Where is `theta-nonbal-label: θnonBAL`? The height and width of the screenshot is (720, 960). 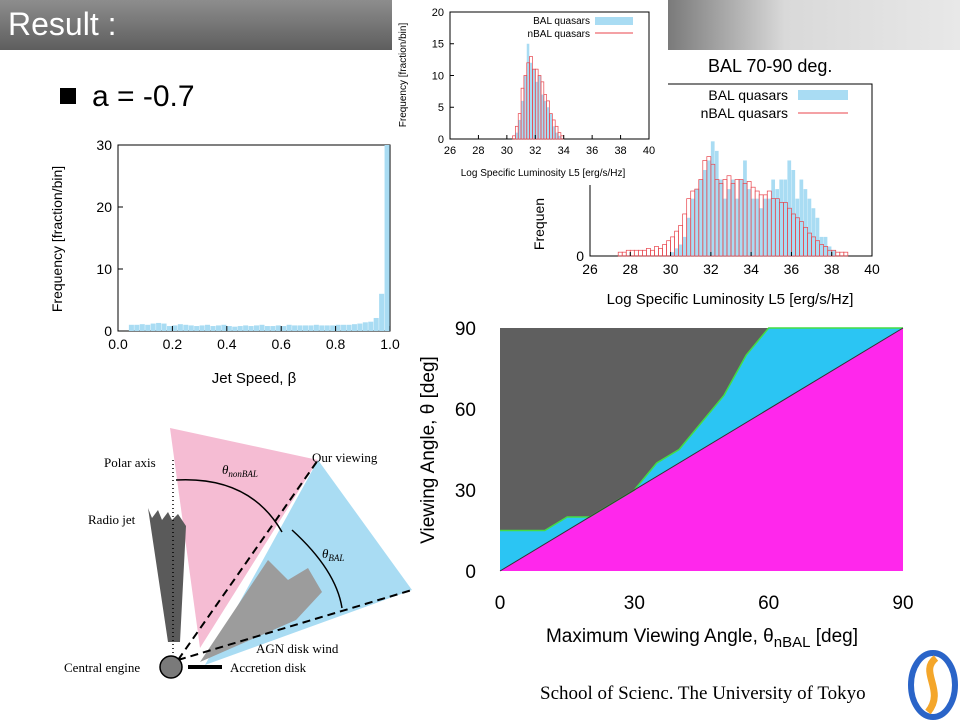 theta-nonbal-label: θnonBAL is located at coordinates (240, 470).